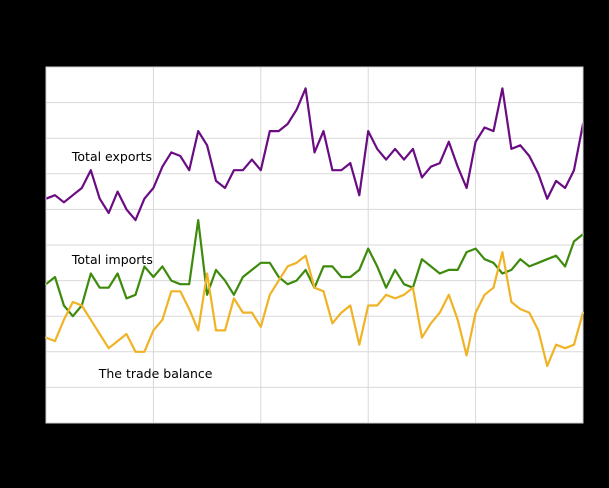  I want to click on series-label: The trade balance, so click(155, 373).